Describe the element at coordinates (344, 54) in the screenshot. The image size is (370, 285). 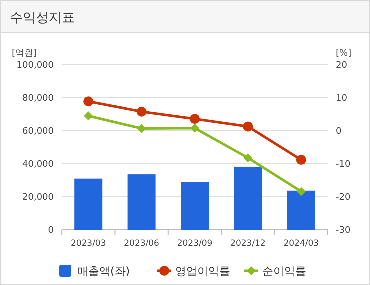
I see `y2-axis-title: [%]` at that location.